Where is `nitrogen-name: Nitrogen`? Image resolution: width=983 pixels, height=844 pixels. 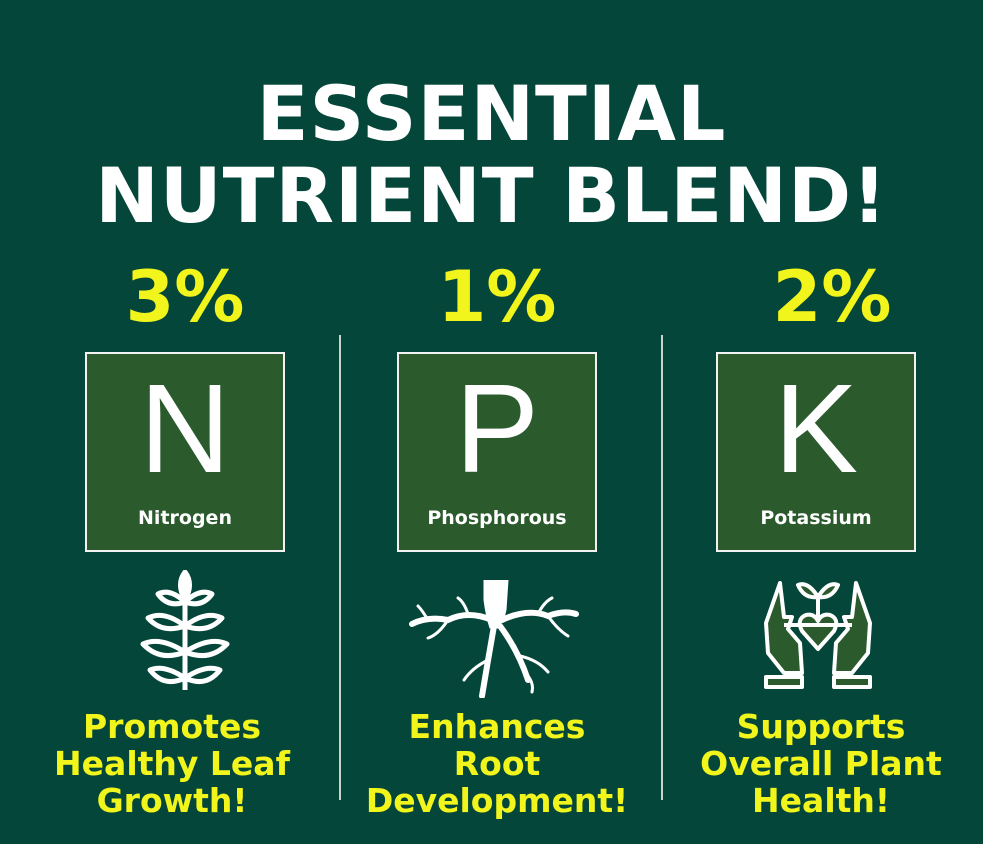
nitrogen-name: Nitrogen is located at coordinates (185, 518).